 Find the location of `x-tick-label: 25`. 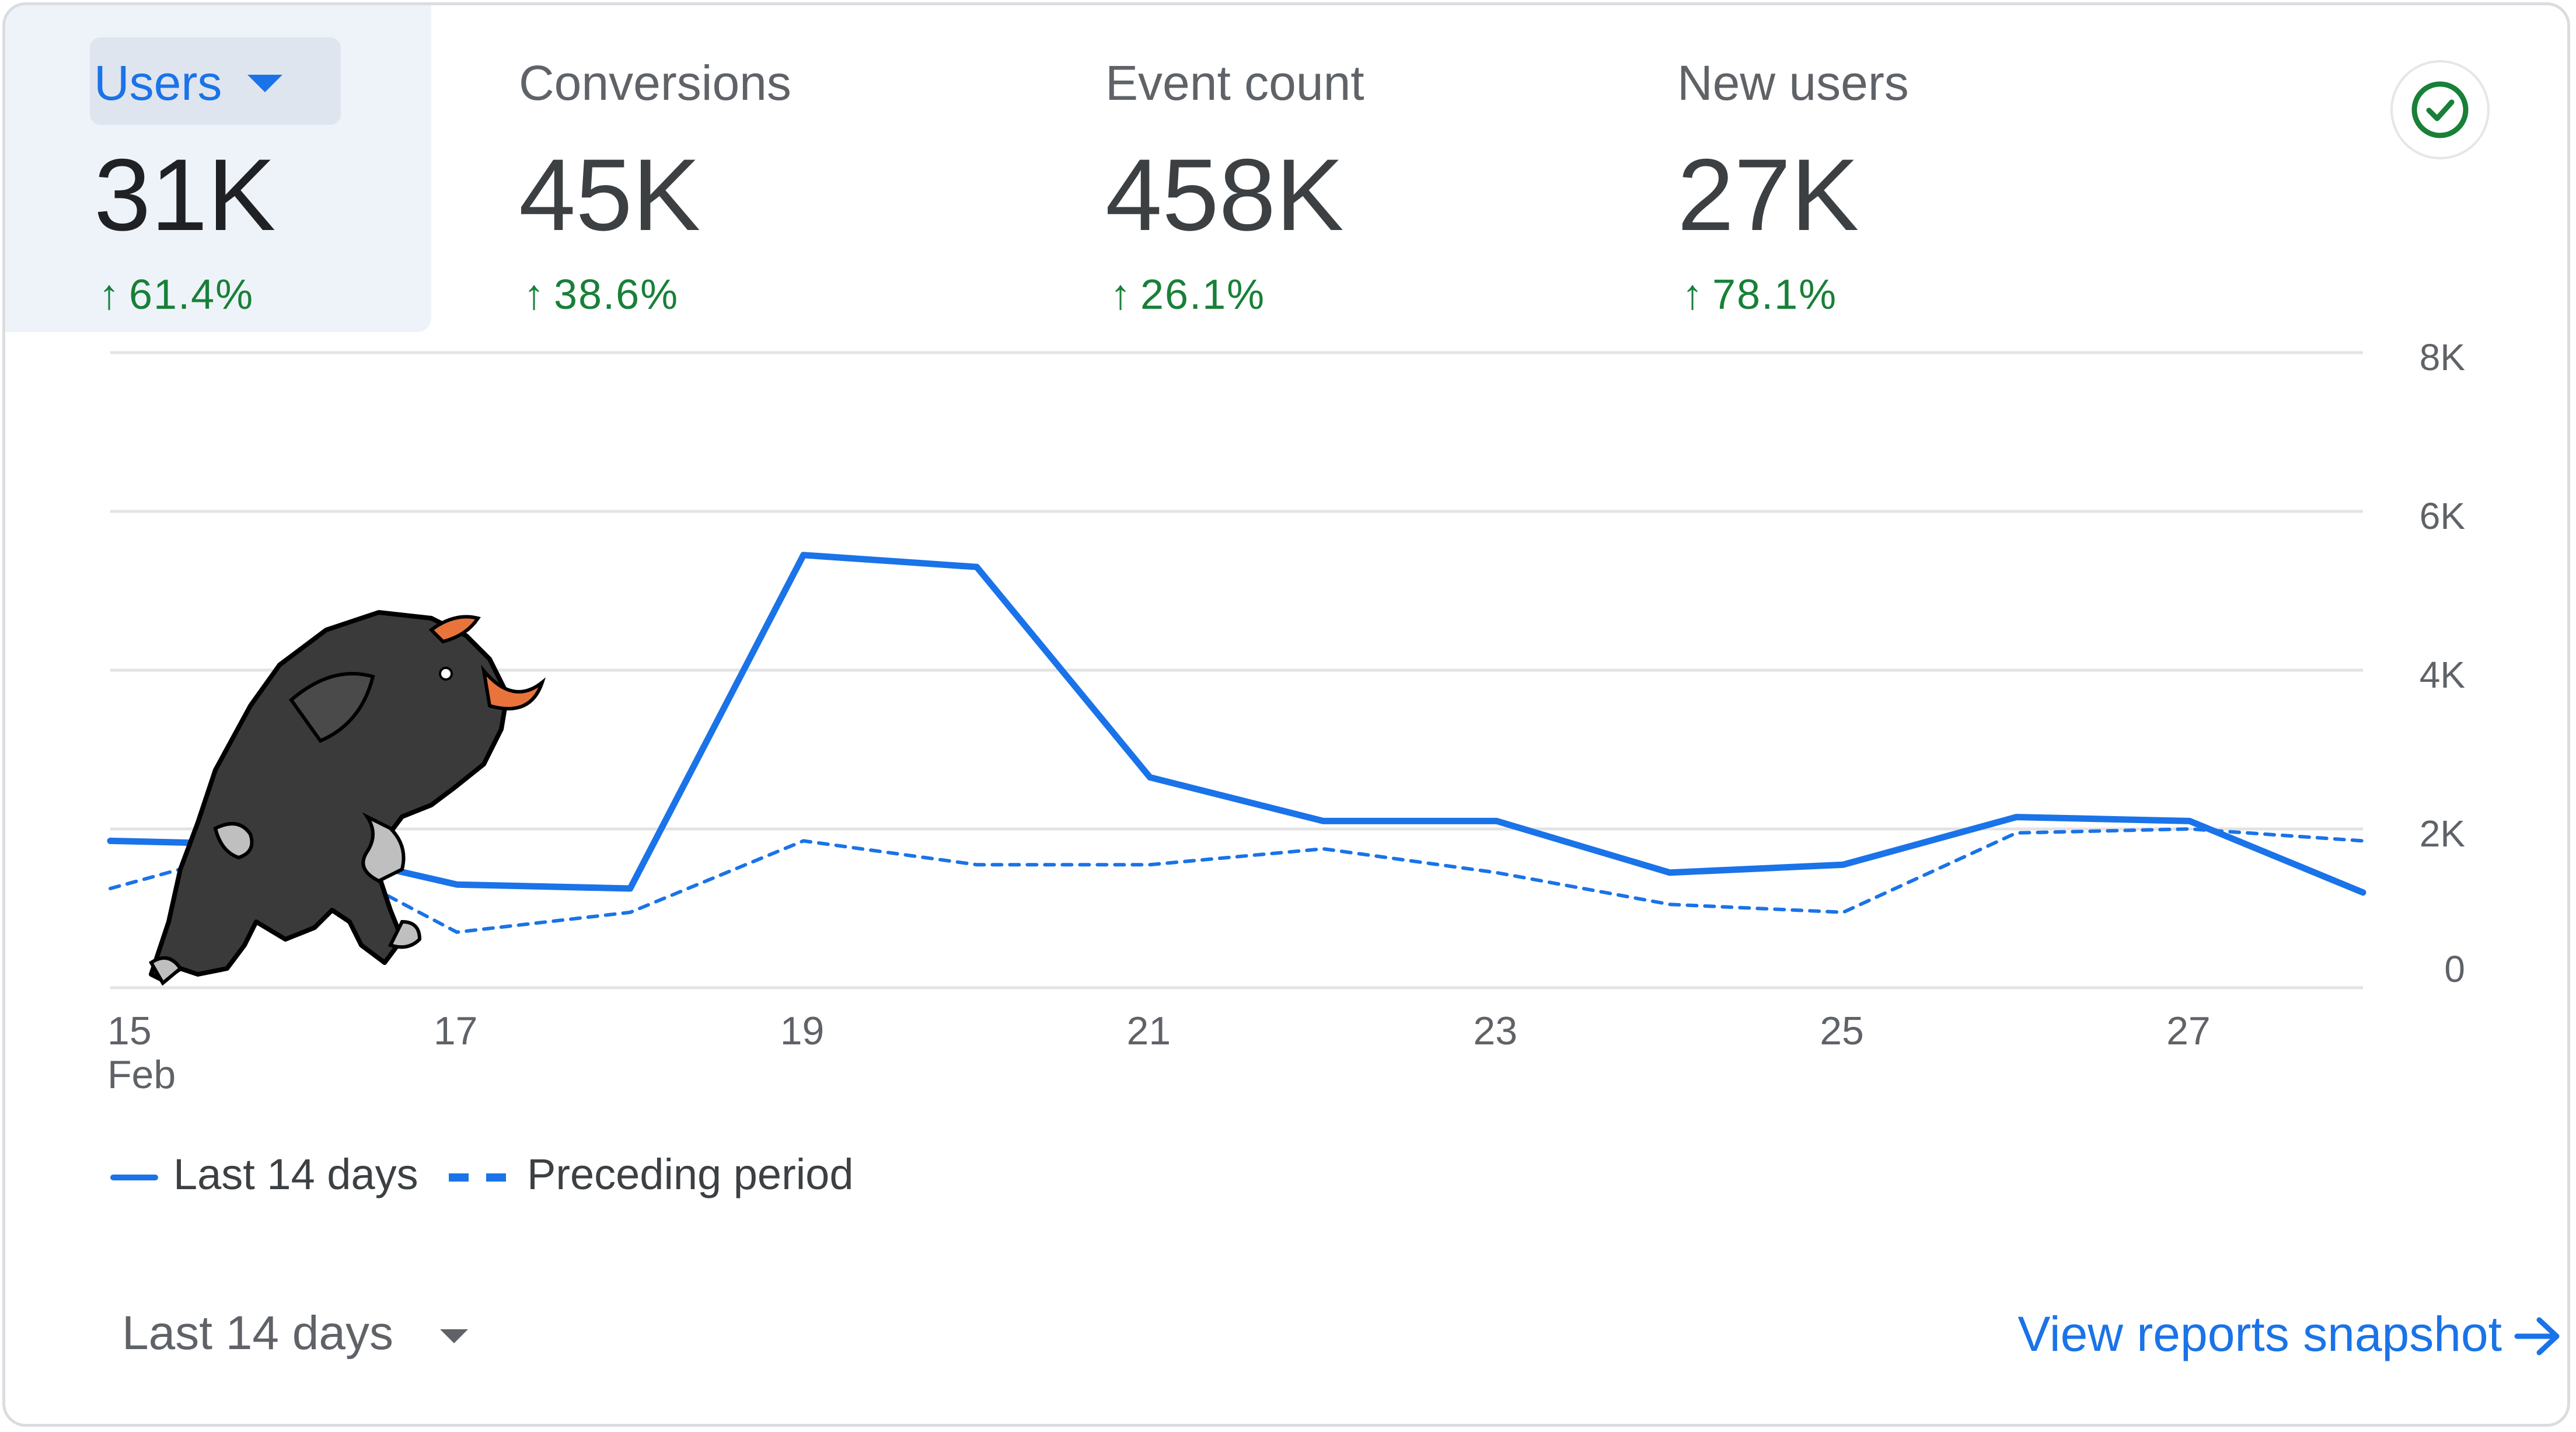

x-tick-label: 25 is located at coordinates (1842, 1031).